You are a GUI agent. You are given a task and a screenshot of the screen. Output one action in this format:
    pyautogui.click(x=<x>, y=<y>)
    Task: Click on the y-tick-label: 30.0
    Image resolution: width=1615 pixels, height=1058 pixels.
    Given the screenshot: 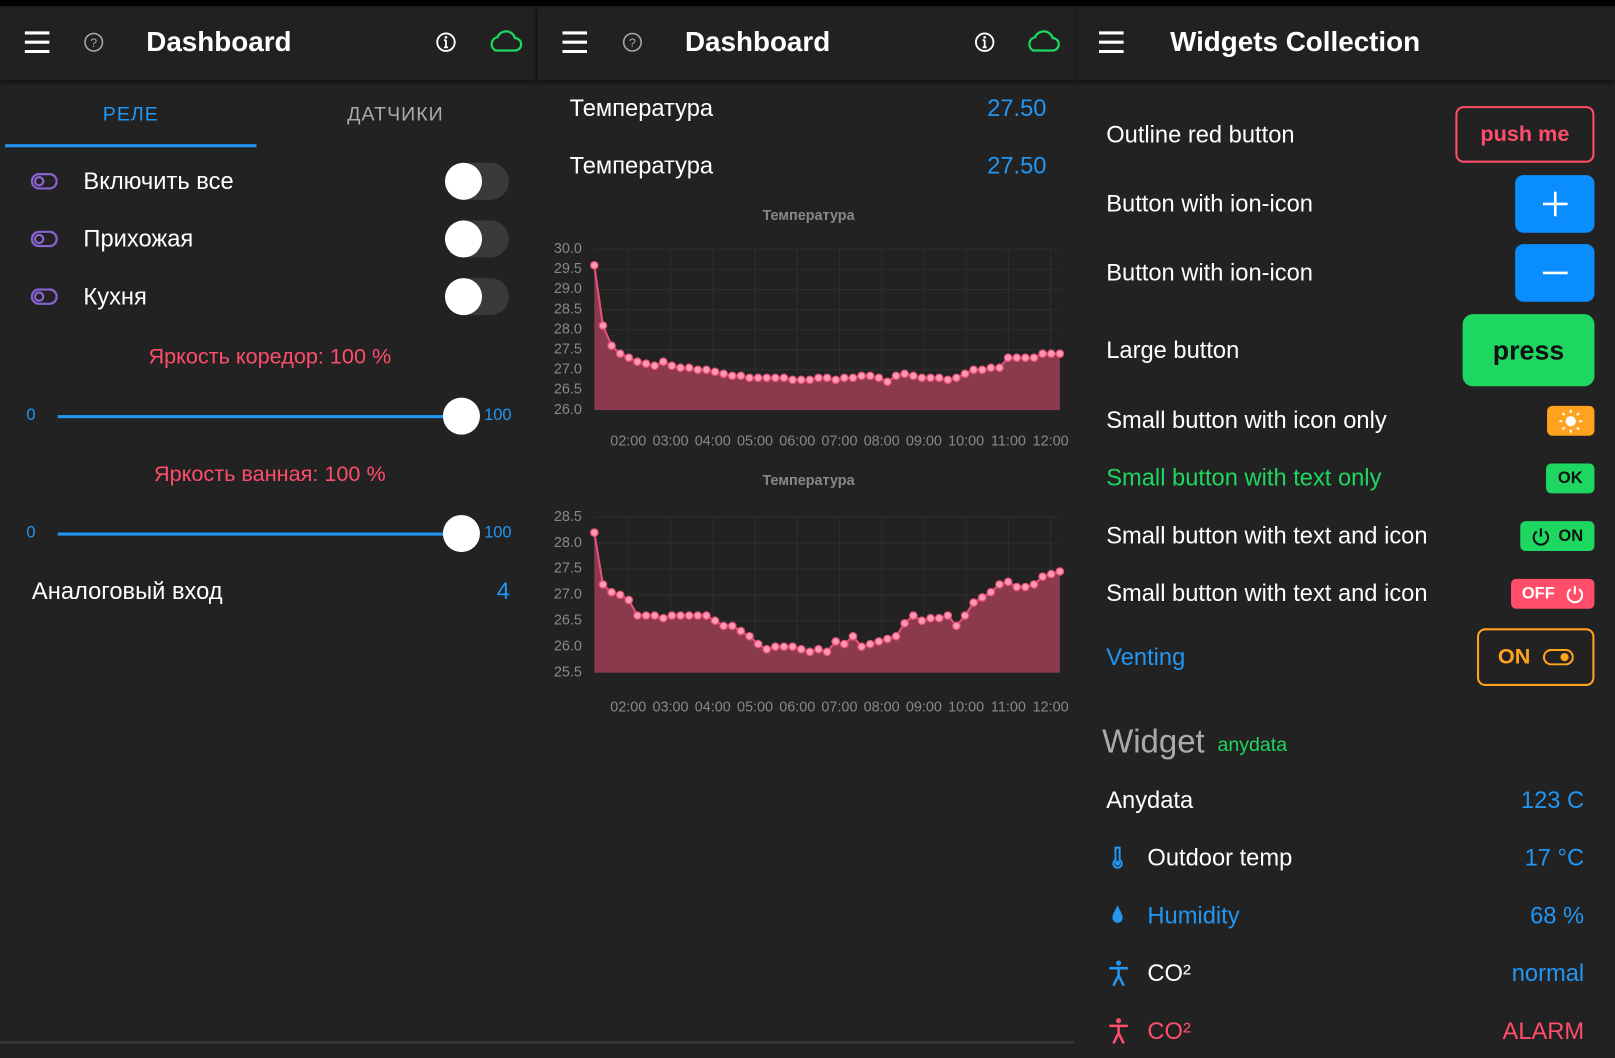 What is the action you would take?
    pyautogui.click(x=568, y=249)
    